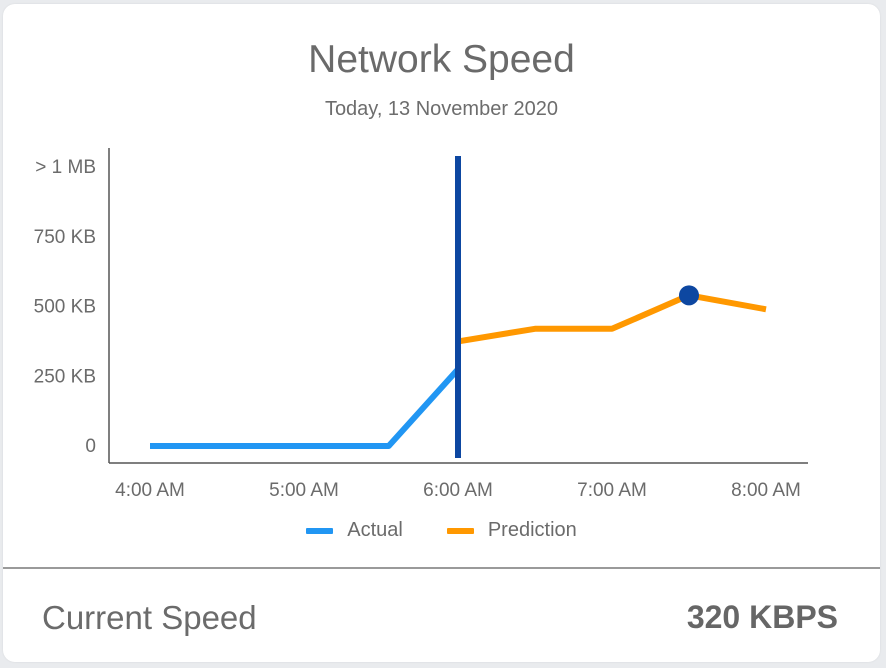 Image resolution: width=886 pixels, height=668 pixels. I want to click on points-layer, so click(689, 295).